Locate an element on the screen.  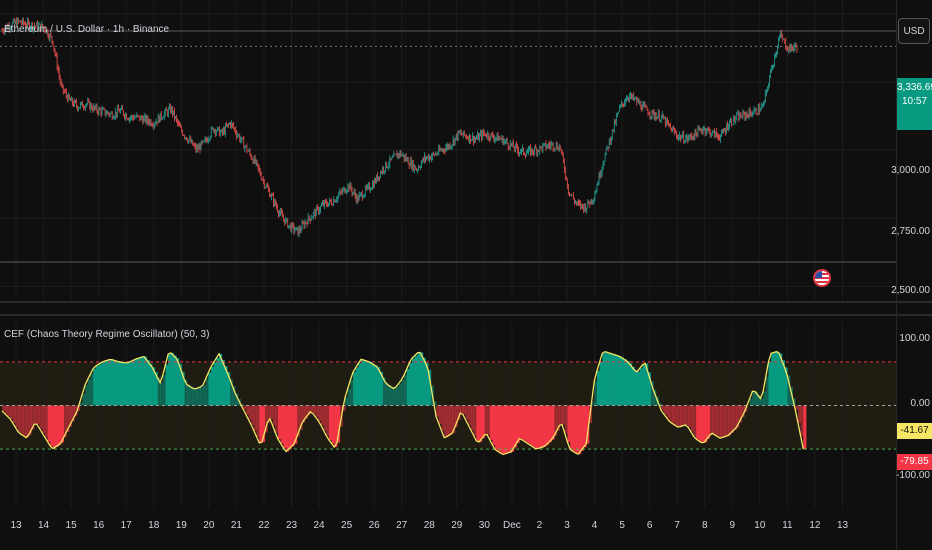
time-tick: 30 is located at coordinates (484, 525).